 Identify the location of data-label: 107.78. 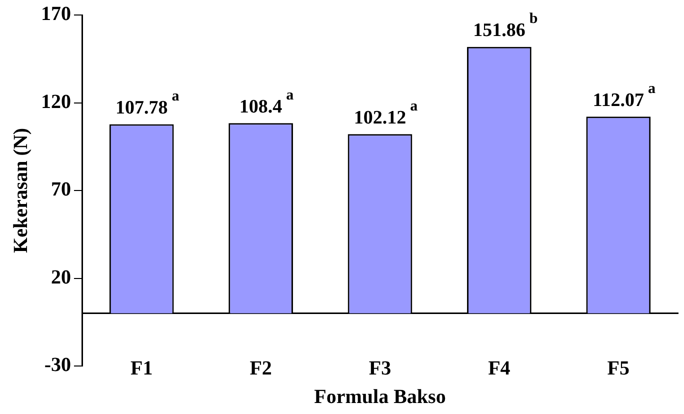
(141, 108).